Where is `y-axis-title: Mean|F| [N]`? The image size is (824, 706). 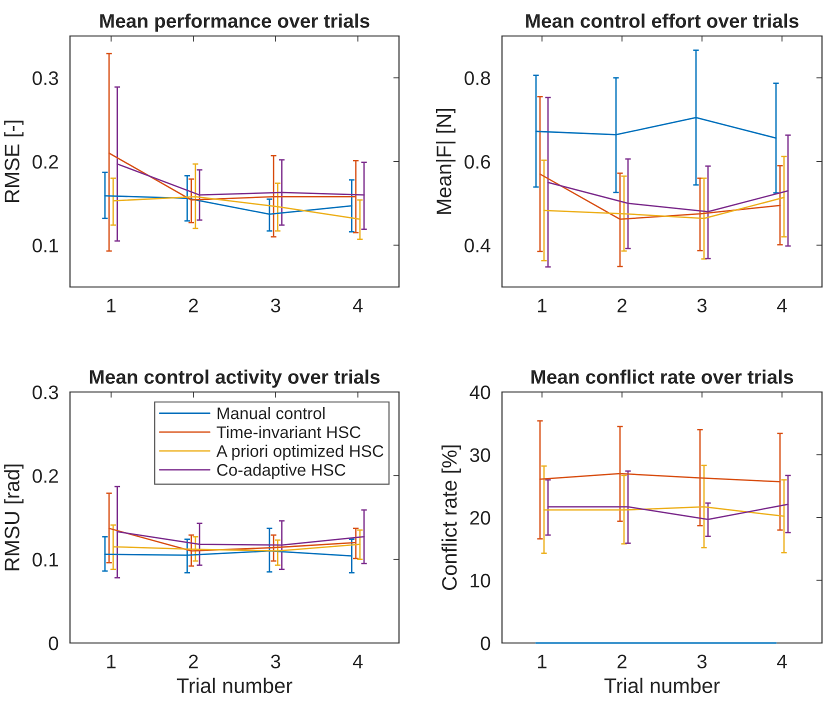
y-axis-title: Mean|F| [N] is located at coordinates (446, 161).